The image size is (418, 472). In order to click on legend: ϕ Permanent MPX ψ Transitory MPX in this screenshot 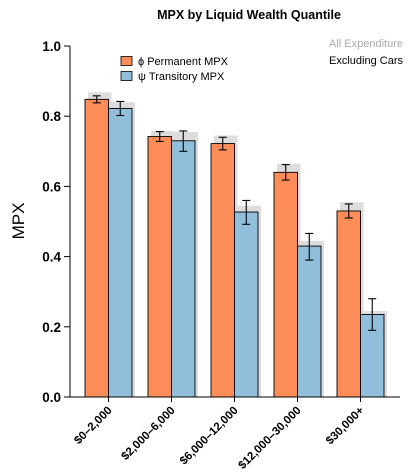, I will do `click(174, 69)`.